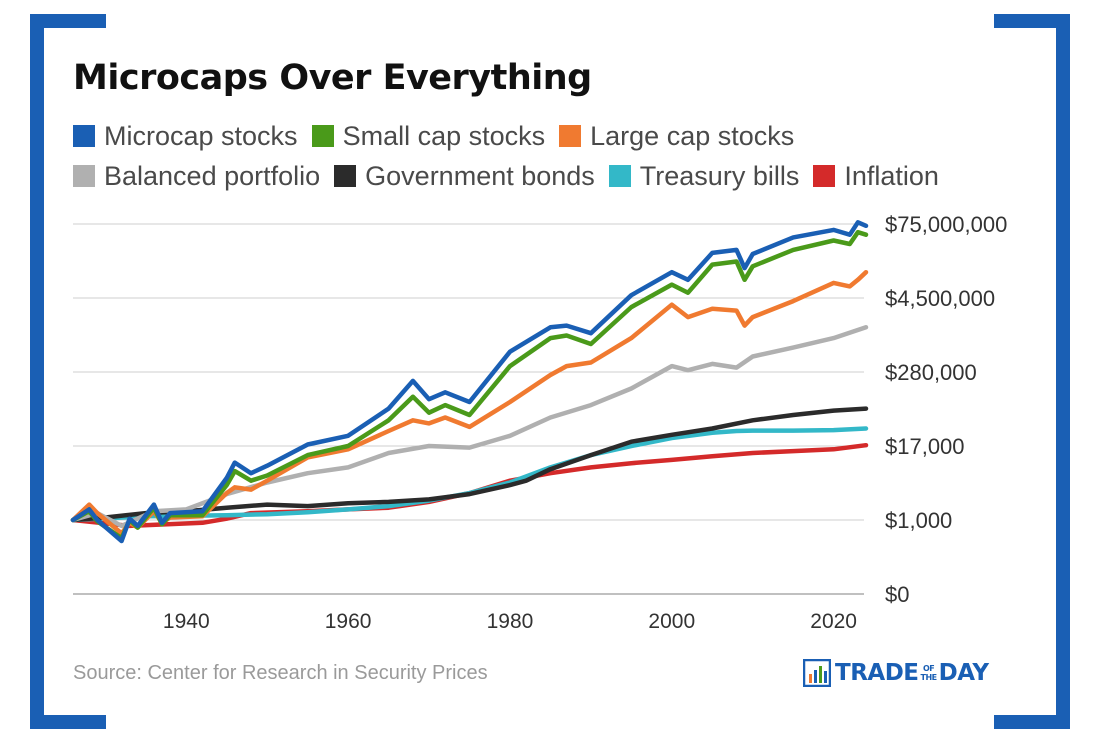  I want to click on y-tick-label: $75,000,000, so click(946, 224).